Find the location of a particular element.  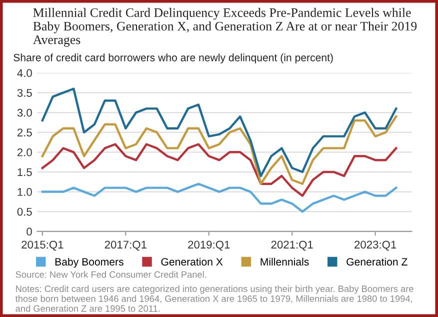

x-tick-label: 2021:Q1 is located at coordinates (292, 245).